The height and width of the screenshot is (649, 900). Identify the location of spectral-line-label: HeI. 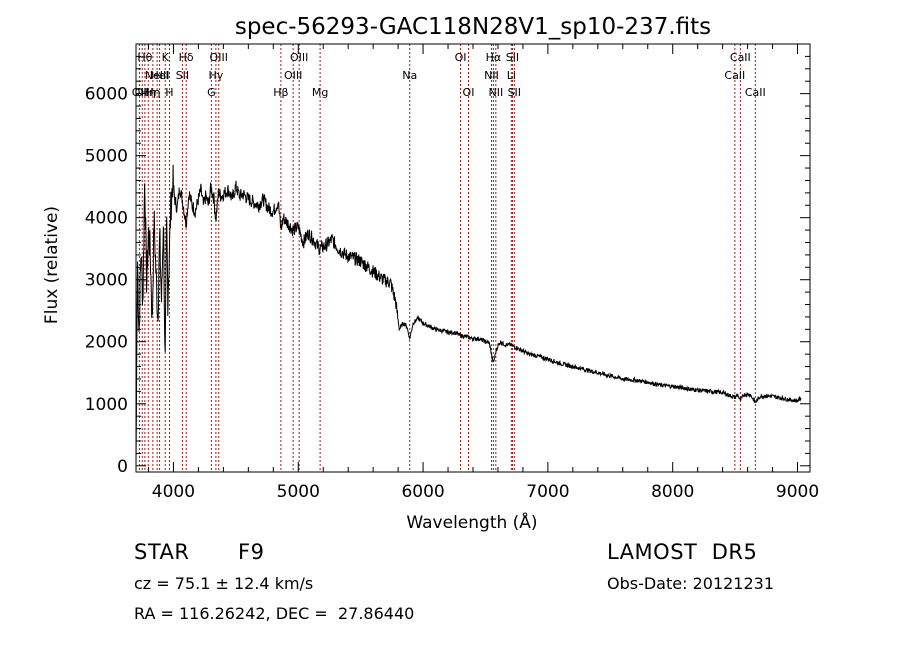
(159, 75).